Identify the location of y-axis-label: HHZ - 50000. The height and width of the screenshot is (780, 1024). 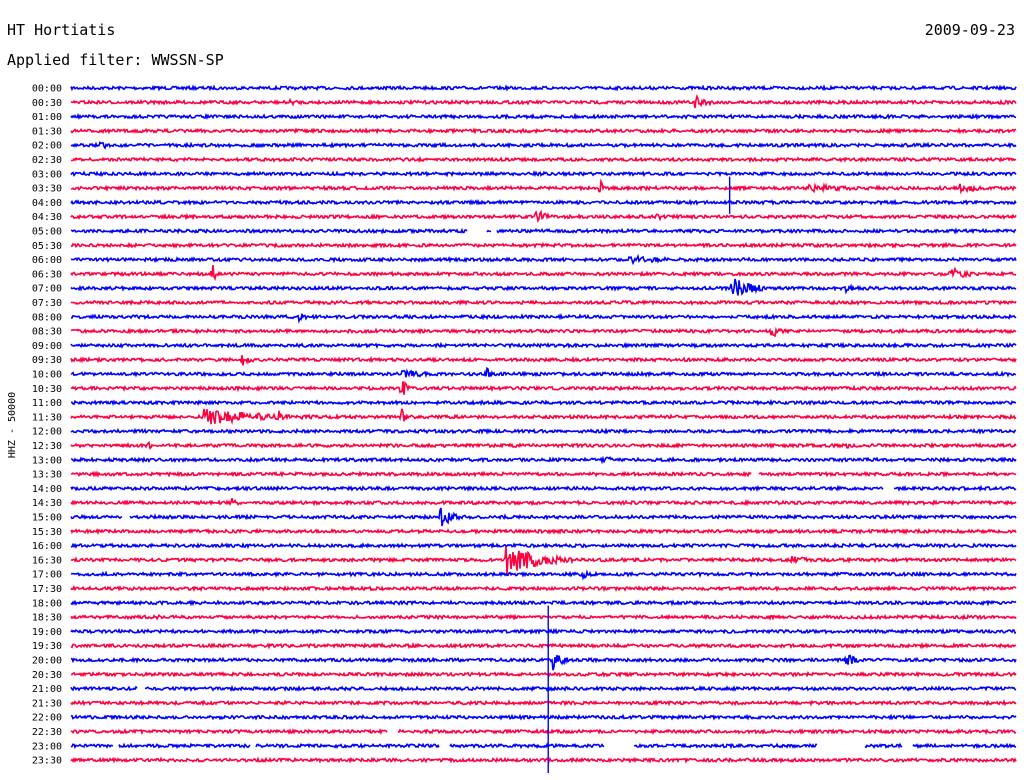
(12, 425).